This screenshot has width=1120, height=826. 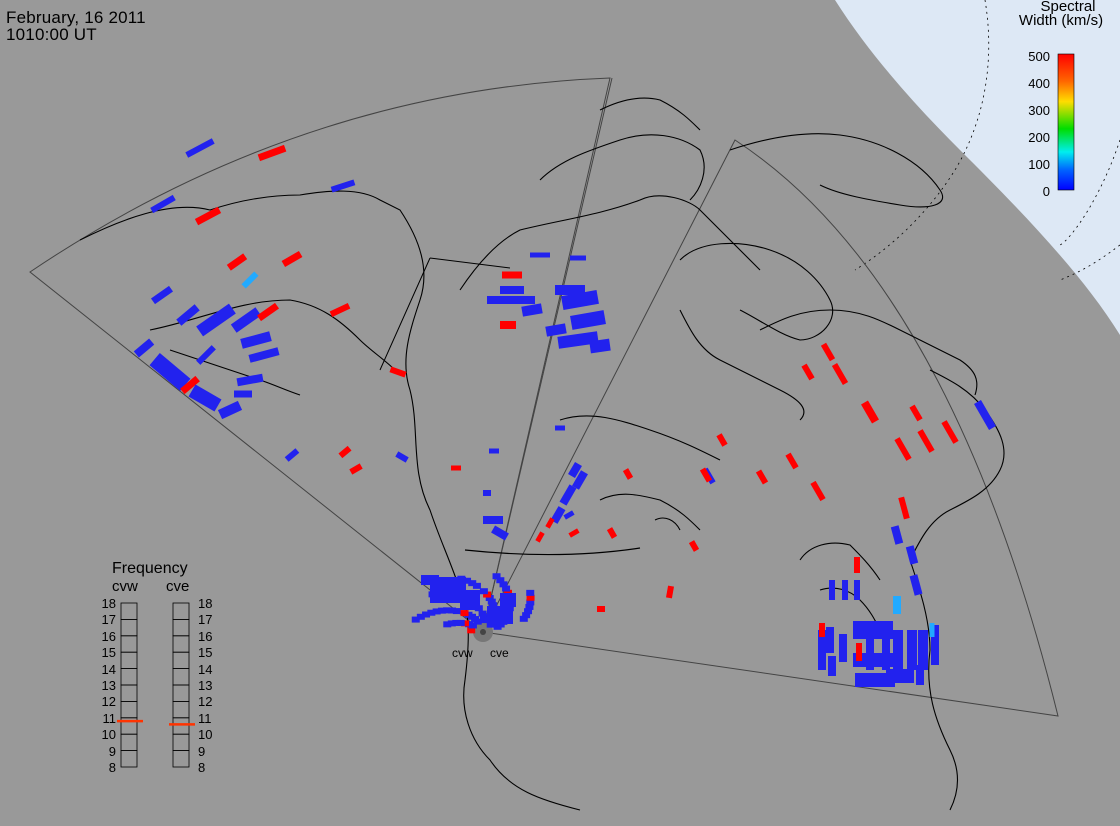 I want to click on frequency-column-cvw: cvw, so click(x=125, y=586).